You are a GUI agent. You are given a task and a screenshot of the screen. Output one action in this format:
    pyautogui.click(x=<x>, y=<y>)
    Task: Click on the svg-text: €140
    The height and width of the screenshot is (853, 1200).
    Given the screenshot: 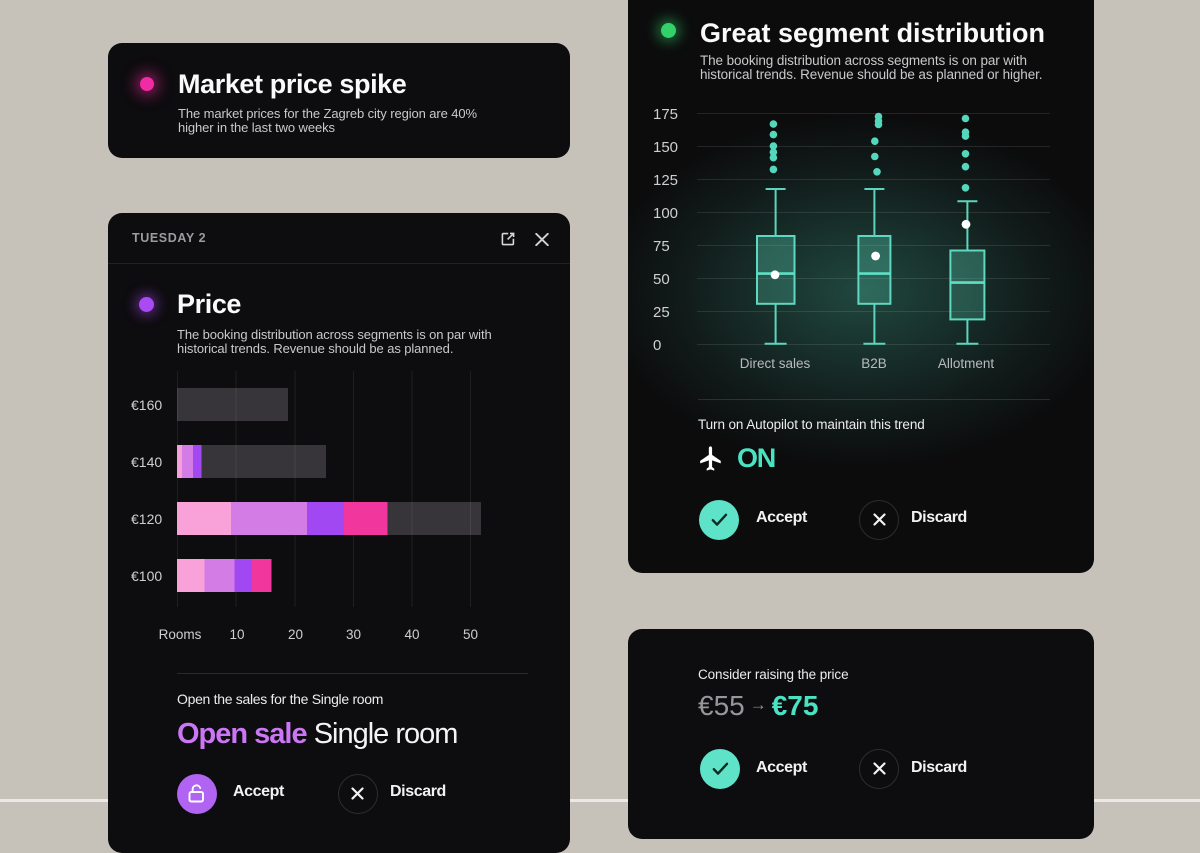 What is the action you would take?
    pyautogui.click(x=146, y=462)
    